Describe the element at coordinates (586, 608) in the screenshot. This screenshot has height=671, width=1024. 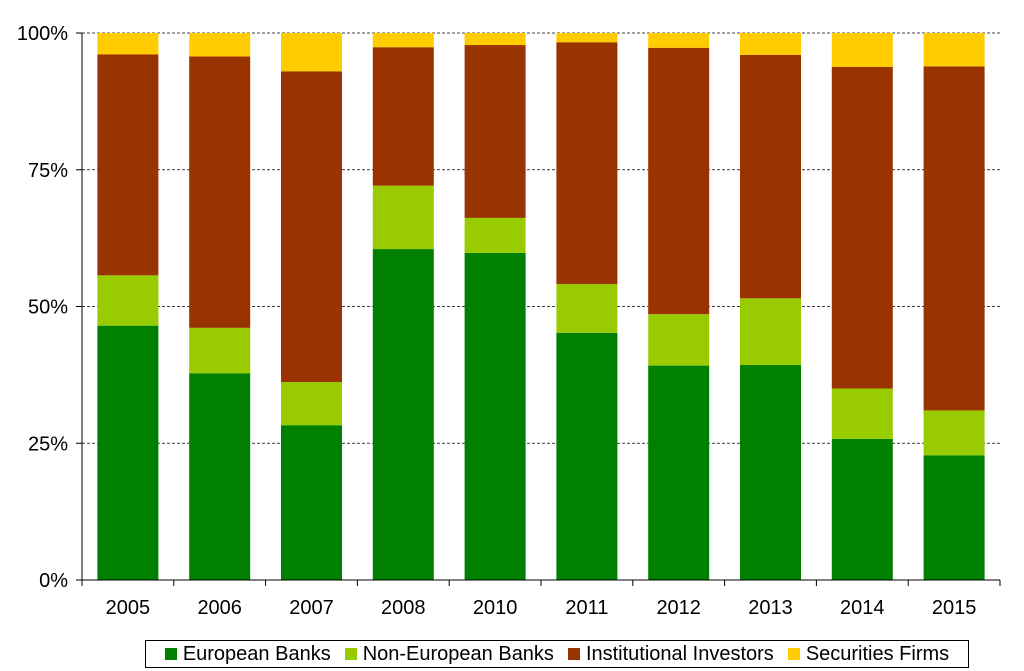
I see `x-tick-label: 2011` at that location.